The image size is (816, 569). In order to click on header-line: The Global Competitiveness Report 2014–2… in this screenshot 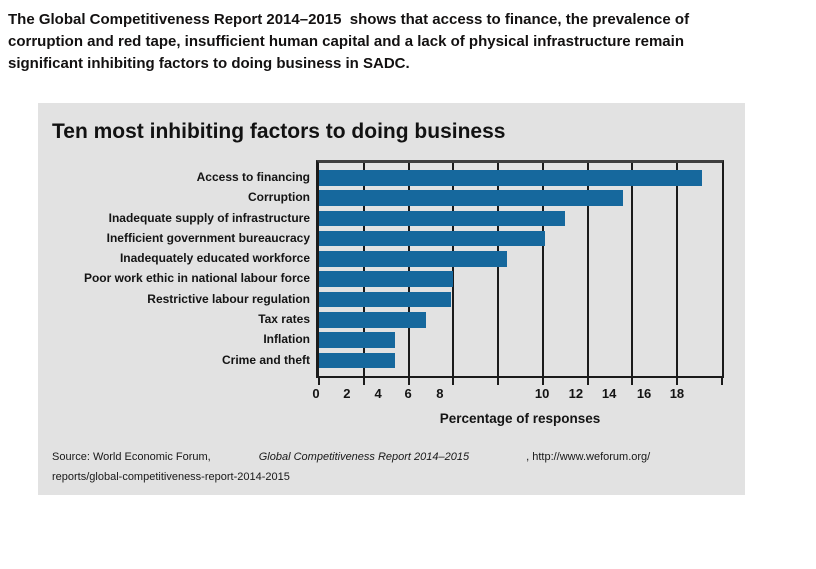, I will do `click(349, 19)`.